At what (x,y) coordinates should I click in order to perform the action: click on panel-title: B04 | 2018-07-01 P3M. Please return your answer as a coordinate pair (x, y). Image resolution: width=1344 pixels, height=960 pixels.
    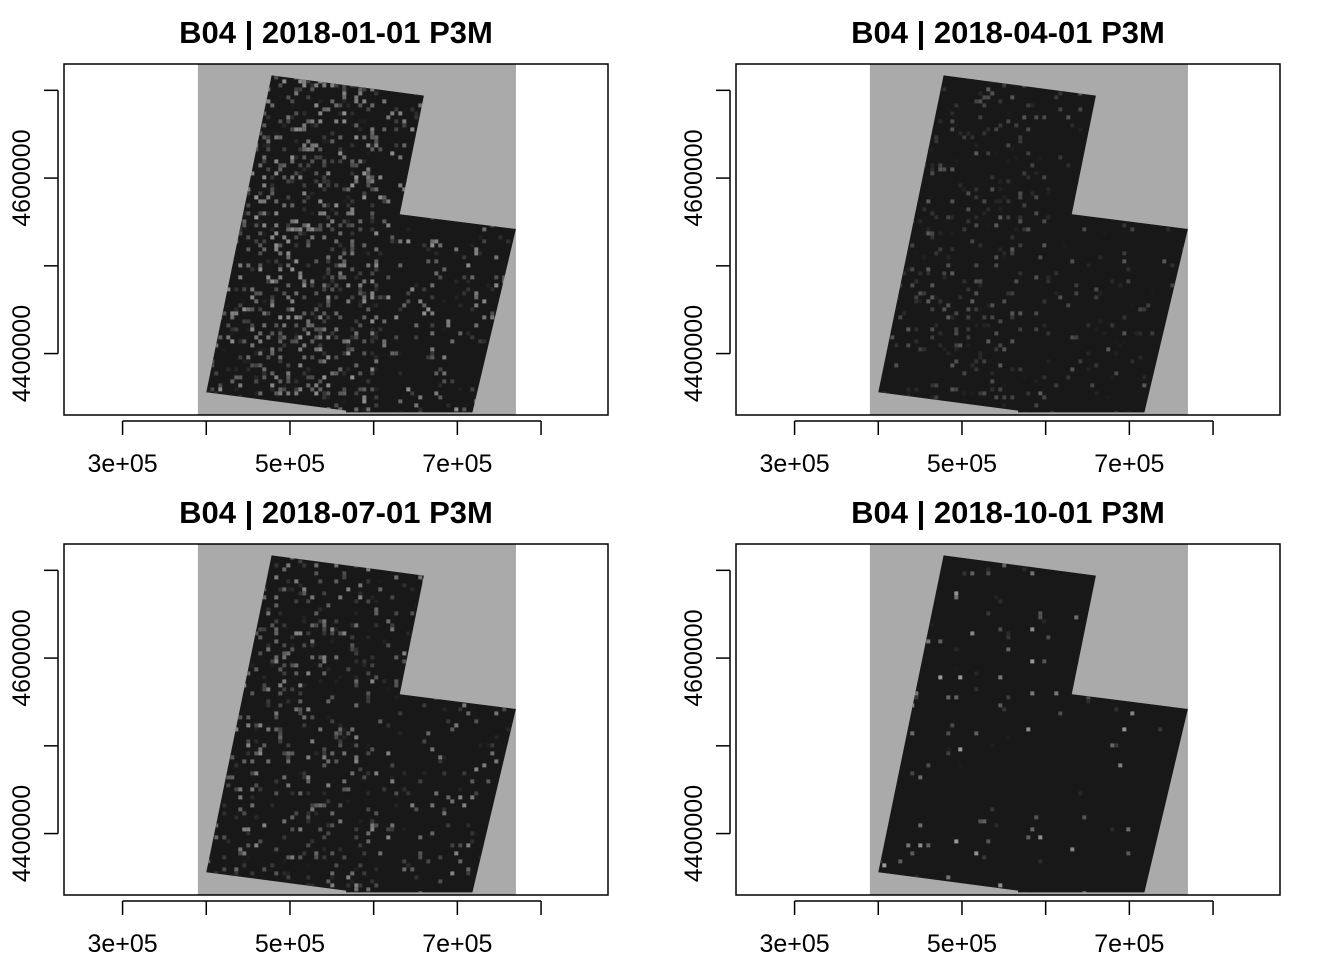
    Looking at the image, I should click on (336, 512).